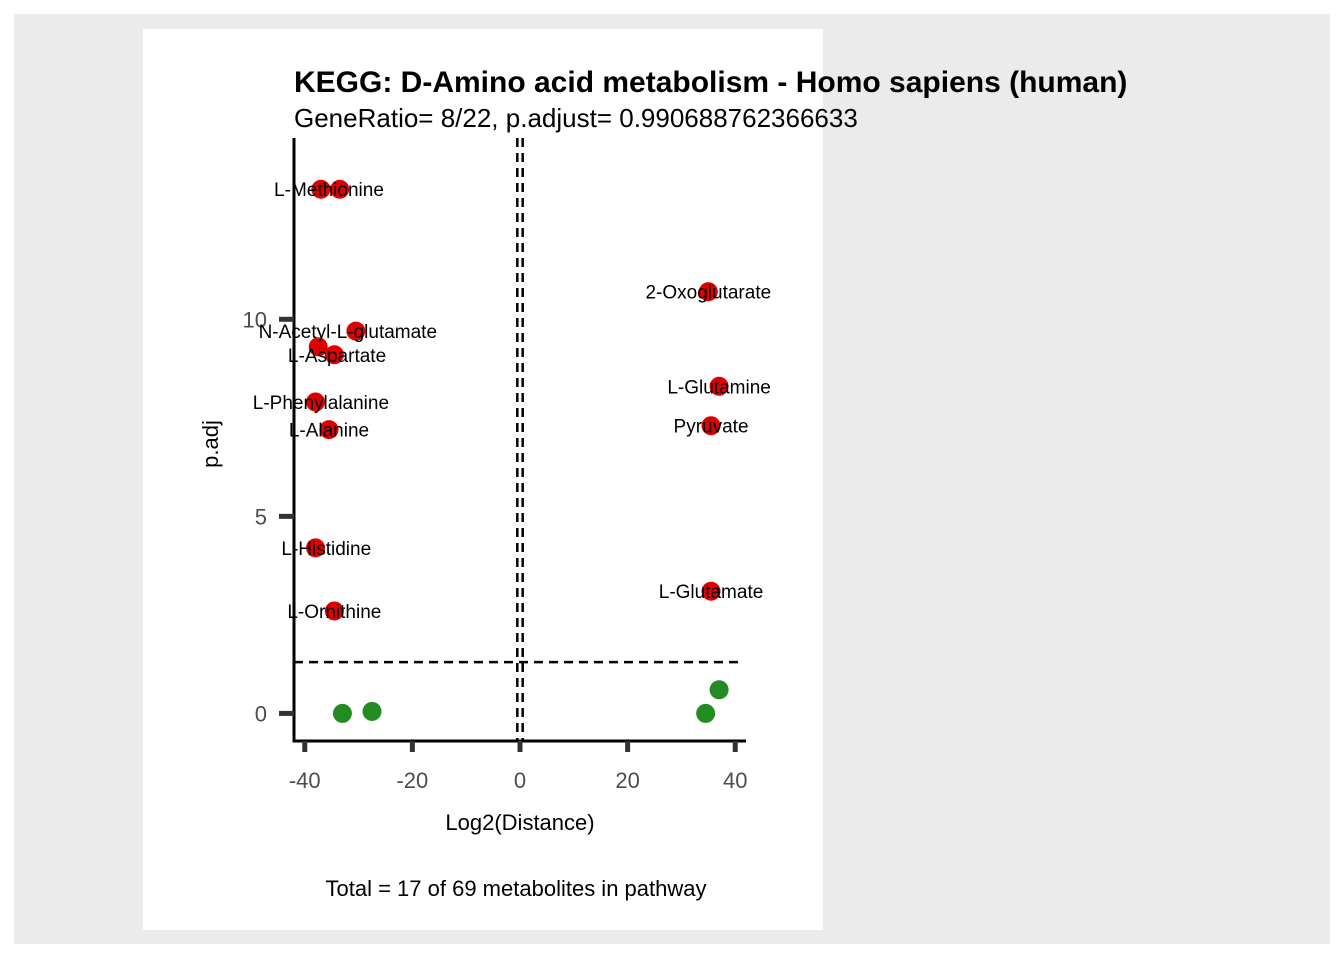 The height and width of the screenshot is (960, 1344). I want to click on x-tick-label: 20, so click(627, 780).